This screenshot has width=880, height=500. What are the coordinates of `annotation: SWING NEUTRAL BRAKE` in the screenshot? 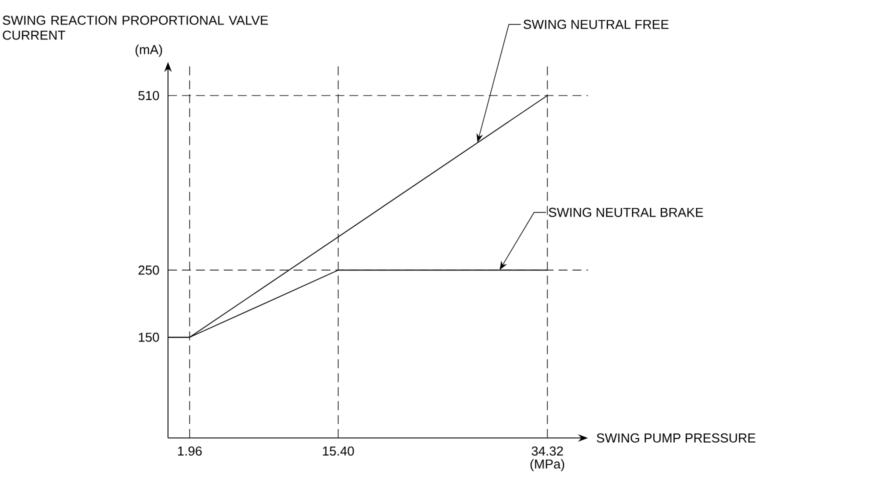 It's located at (626, 212).